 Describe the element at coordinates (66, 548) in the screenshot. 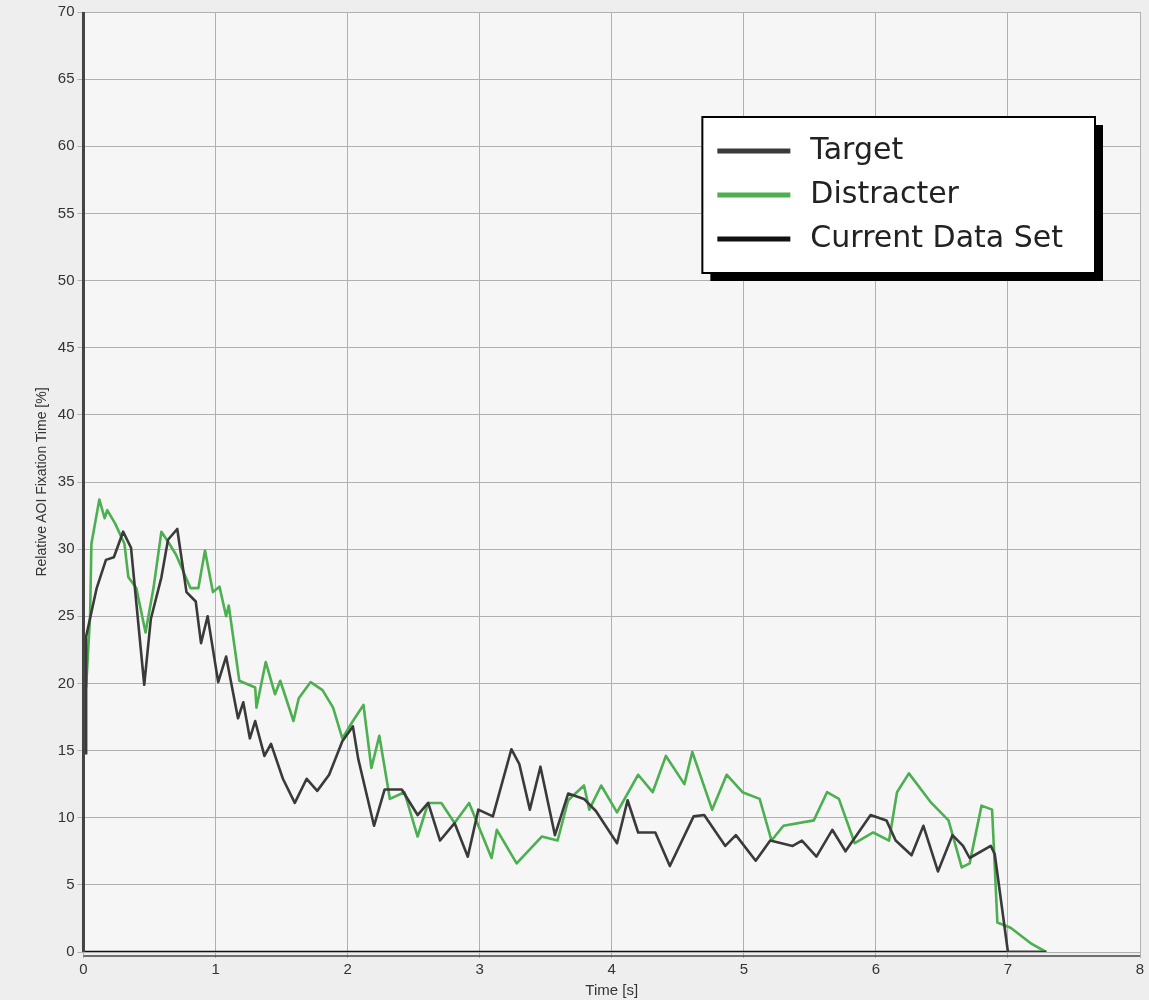

I see `y-tick-label: 30` at that location.